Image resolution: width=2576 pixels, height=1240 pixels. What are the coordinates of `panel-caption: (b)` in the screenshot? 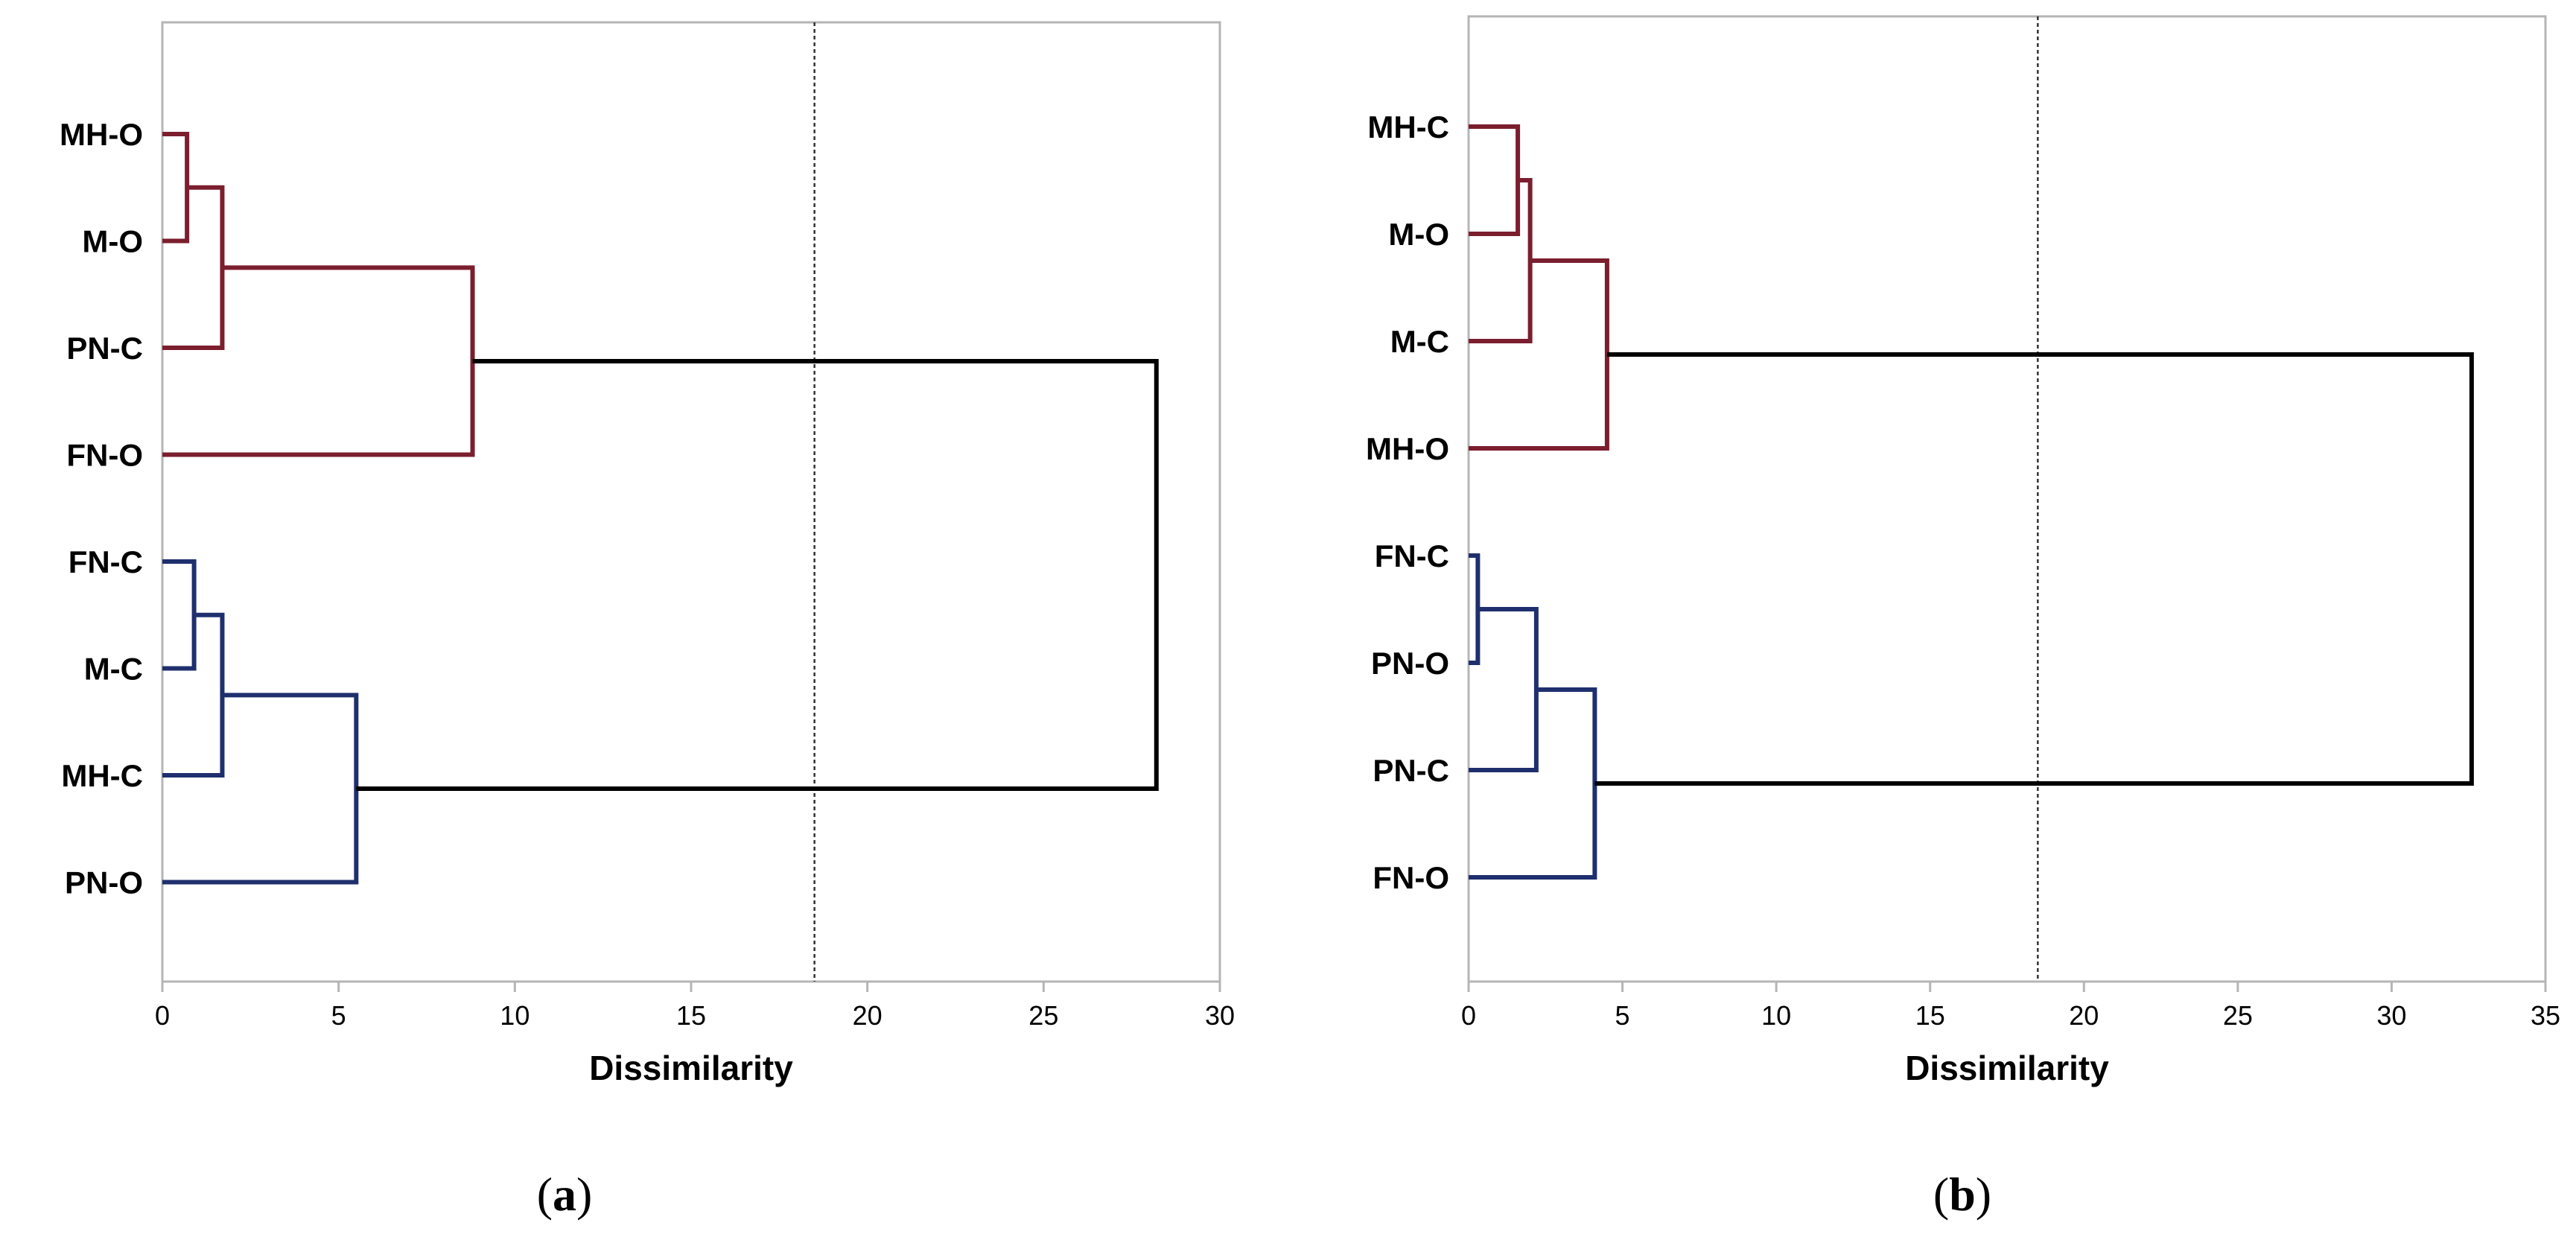 It's located at (1962, 1194).